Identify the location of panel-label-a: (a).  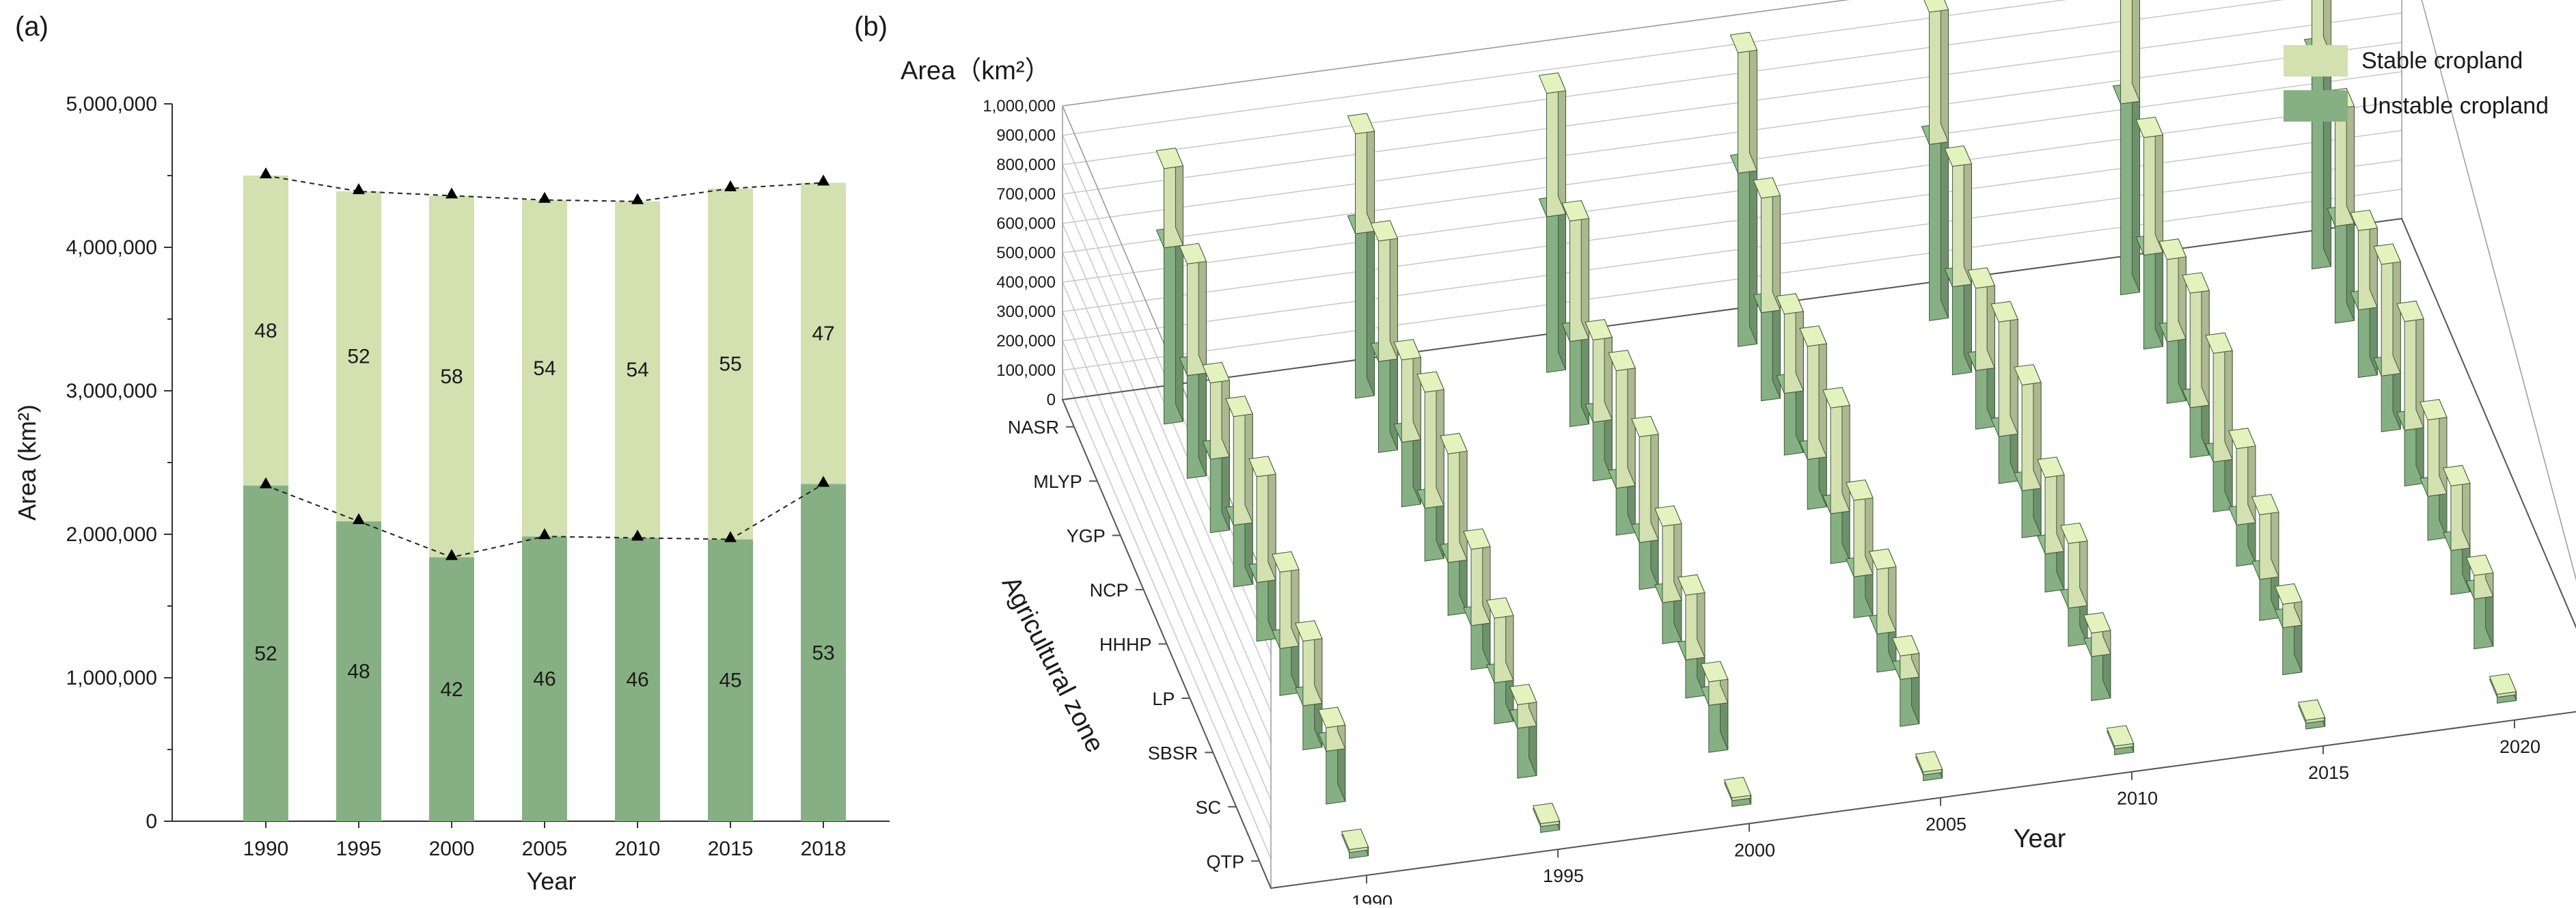
(32, 27).